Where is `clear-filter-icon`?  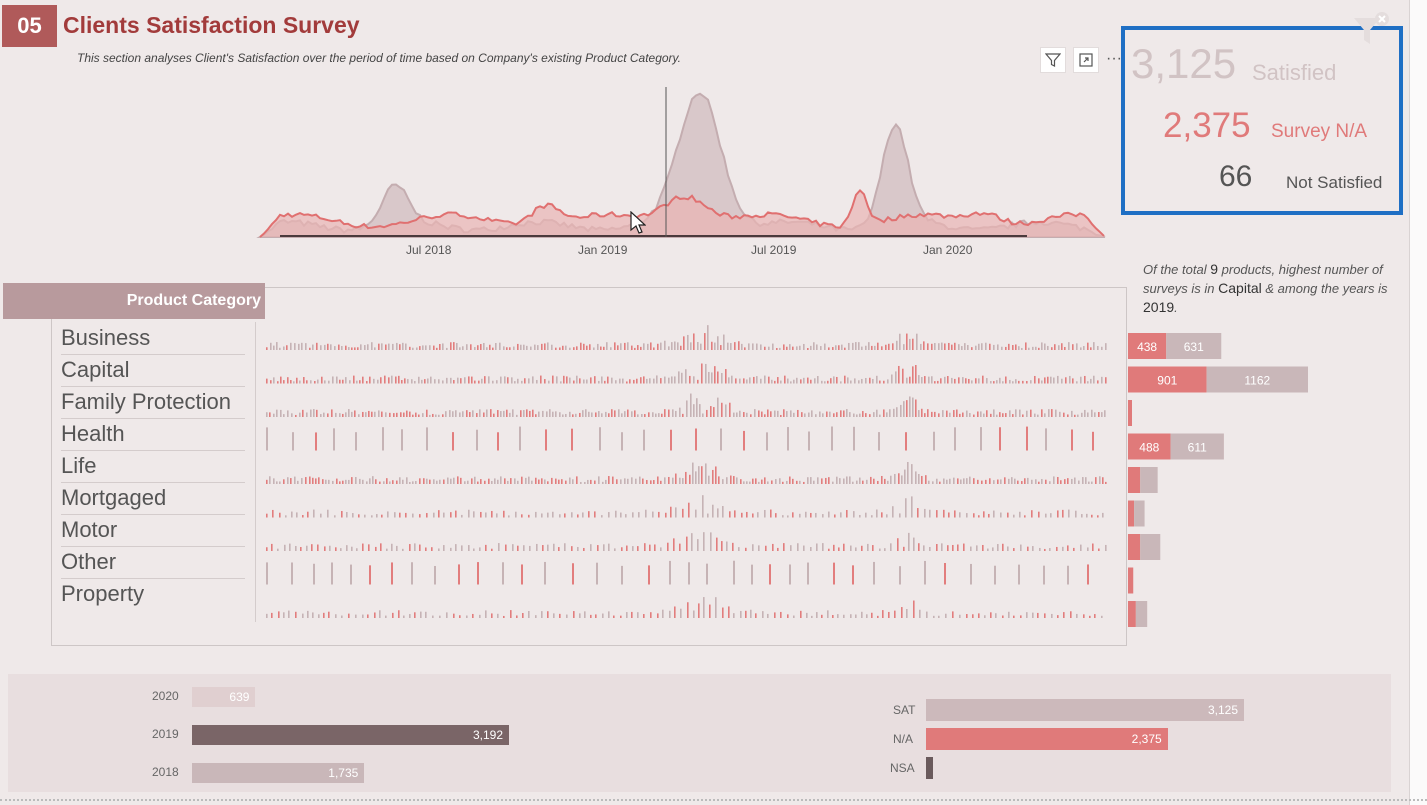 clear-filter-icon is located at coordinates (1372, 30).